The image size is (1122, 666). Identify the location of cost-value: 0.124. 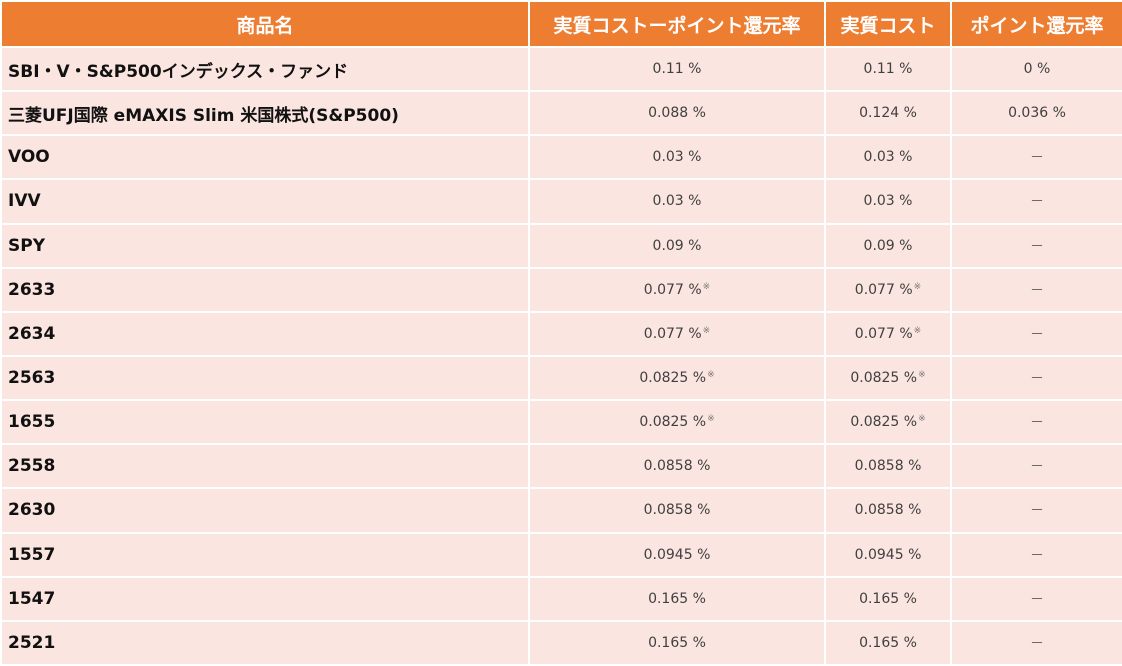
(879, 113).